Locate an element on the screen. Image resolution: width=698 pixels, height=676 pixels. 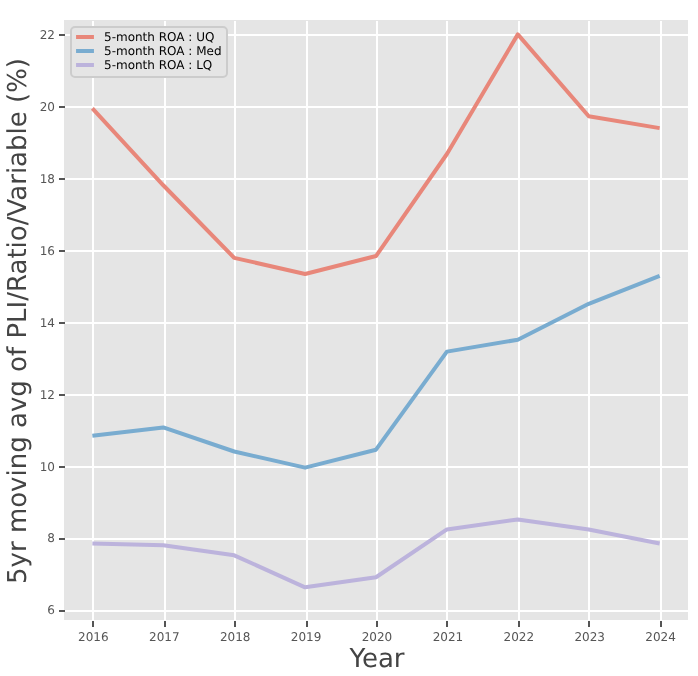
y-axis-title: 5yr moving avg of PLI/Ratio/Variable (%) is located at coordinates (18, 321).